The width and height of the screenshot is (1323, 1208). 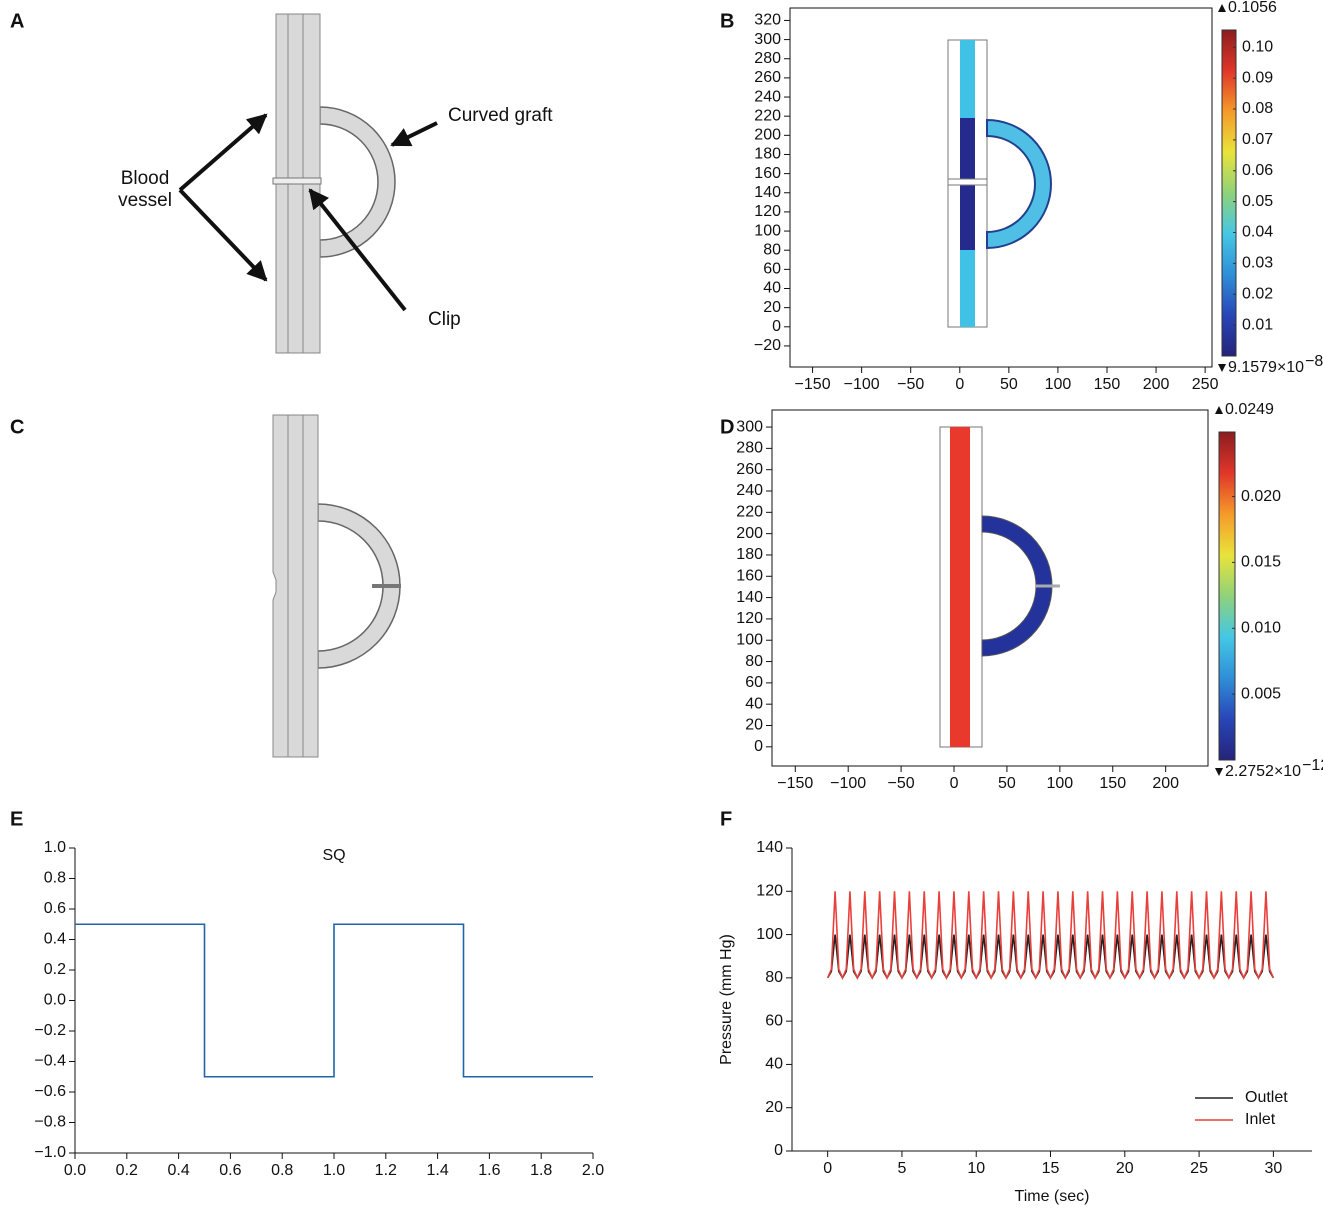 I want to click on x-tick-label: 1.8, so click(x=541, y=1170).